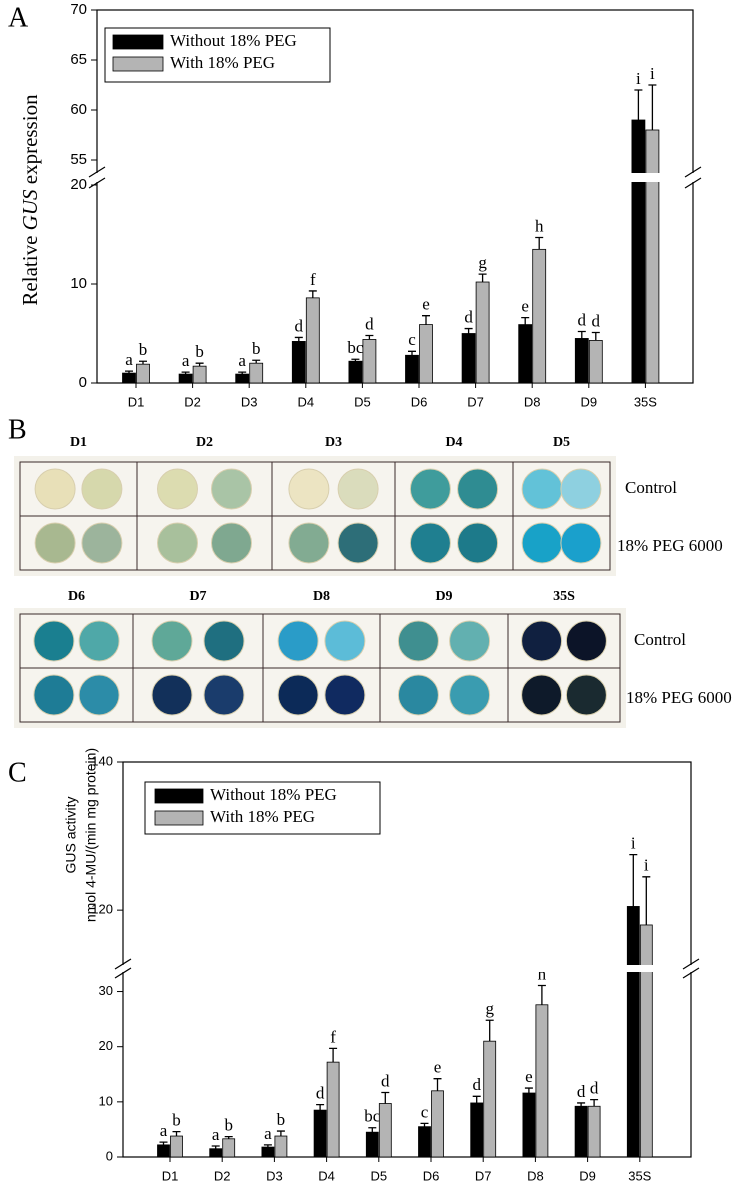 This screenshot has height=1198, width=752. What do you see at coordinates (18, 17) in the screenshot?
I see `panel-letter: A` at bounding box center [18, 17].